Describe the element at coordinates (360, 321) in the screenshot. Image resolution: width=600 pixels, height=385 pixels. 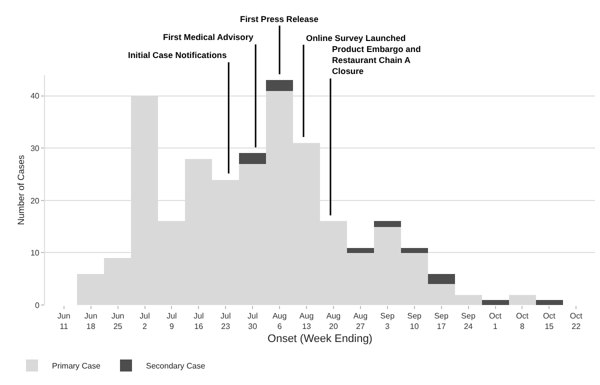
I see `x-tick-label: Aug 27` at that location.